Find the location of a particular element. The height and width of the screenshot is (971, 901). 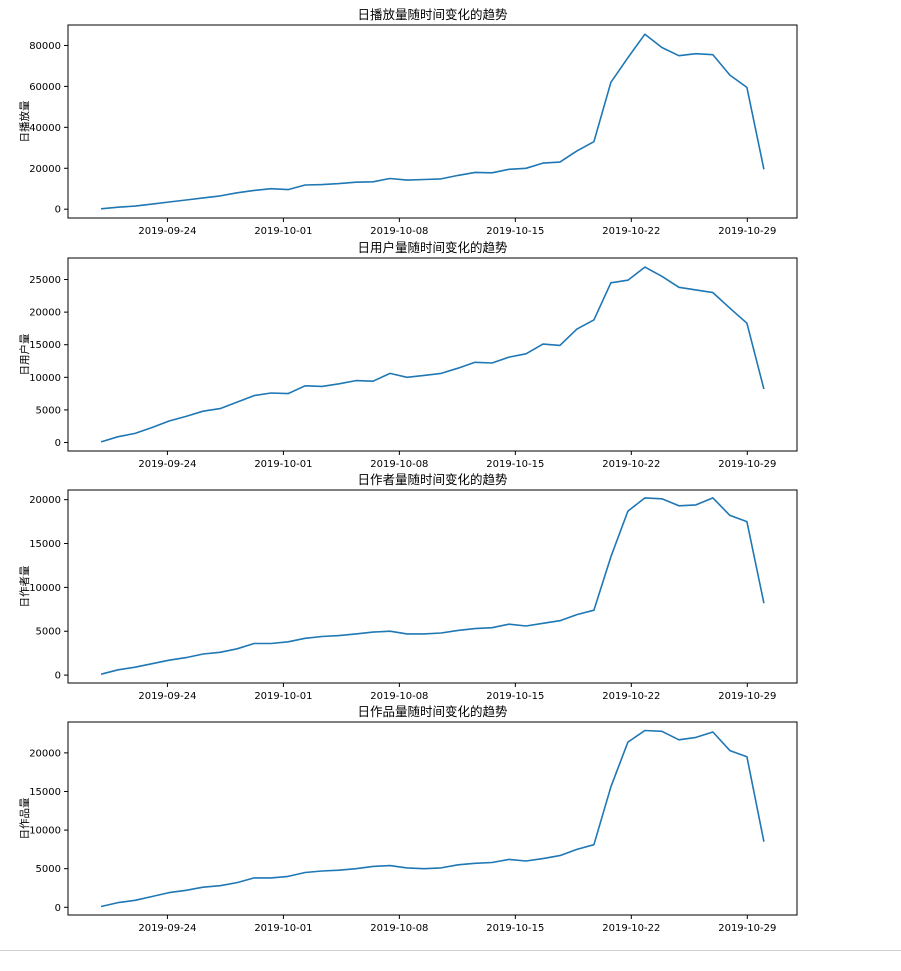

chart-title: 日用户量随时间变化的趋势 is located at coordinates (432, 247).